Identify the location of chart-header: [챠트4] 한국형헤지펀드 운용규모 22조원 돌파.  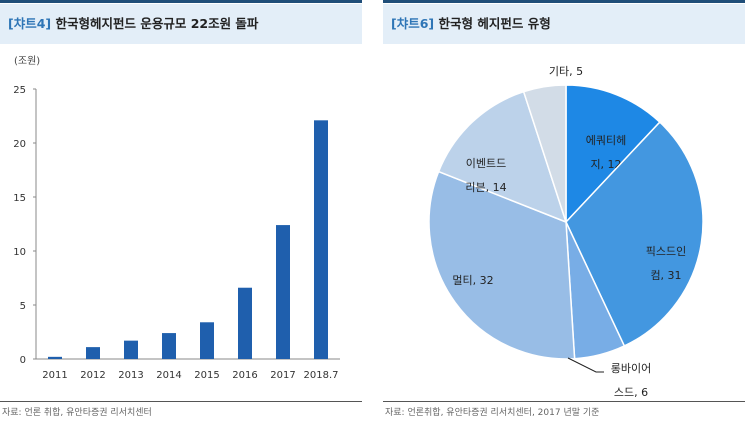
(181, 24).